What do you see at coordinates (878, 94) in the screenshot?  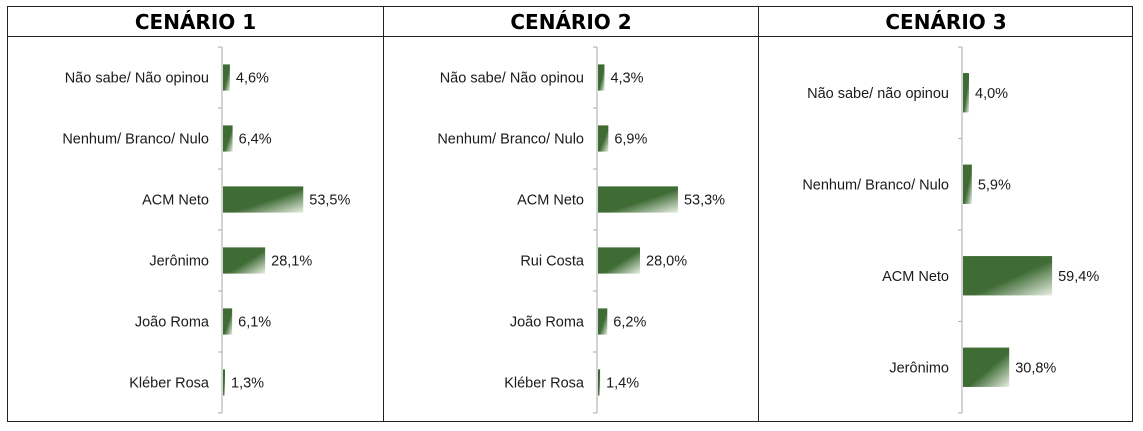 I see `category-label: Não sabe/ não opinou` at bounding box center [878, 94].